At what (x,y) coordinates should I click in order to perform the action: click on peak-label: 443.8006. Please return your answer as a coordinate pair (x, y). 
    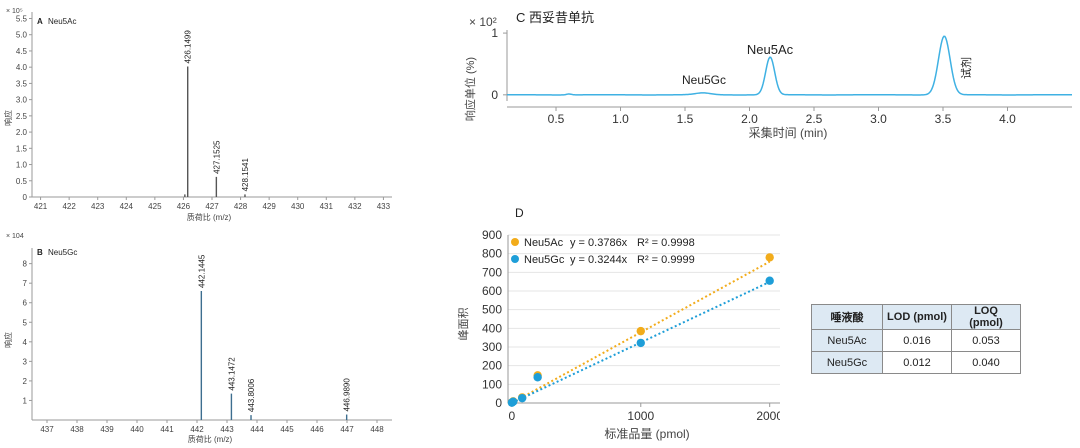
    Looking at the image, I should click on (251, 395).